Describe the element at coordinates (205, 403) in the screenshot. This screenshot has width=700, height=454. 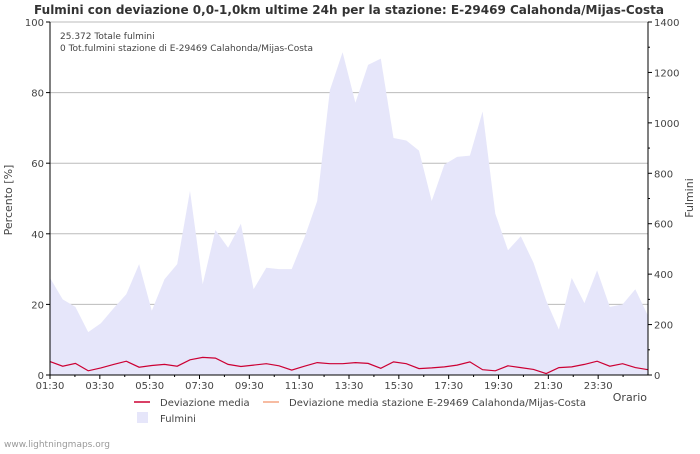
I see `legend-label-deviazione-media: Deviazione media` at that location.